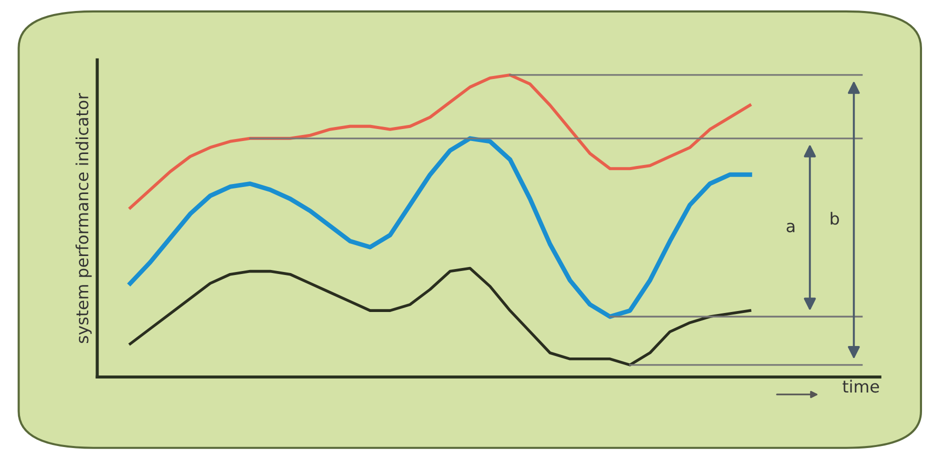  I want to click on y-axis-title: system performance indicator, so click(84, 218).